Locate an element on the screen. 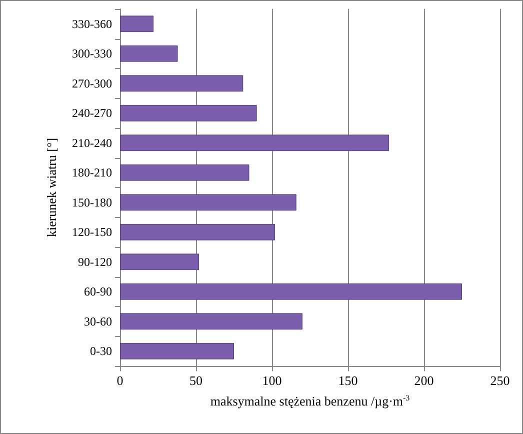 The height and width of the screenshot is (434, 523). y-tick-label: 120-150 is located at coordinates (92, 232).